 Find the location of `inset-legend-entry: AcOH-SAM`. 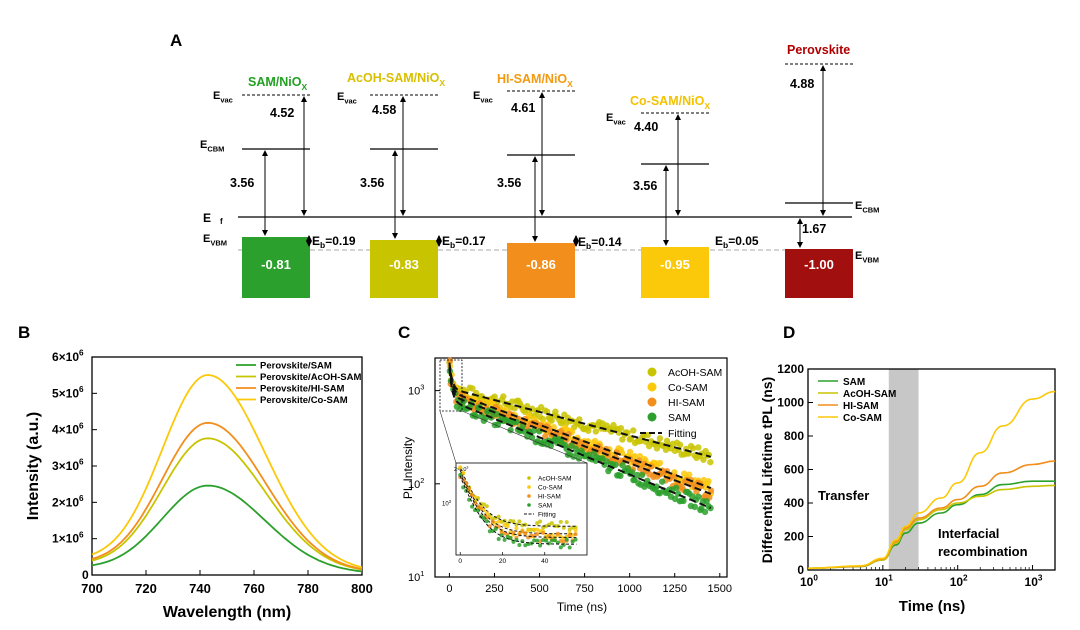

inset-legend-entry: AcOH-SAM is located at coordinates (555, 479).